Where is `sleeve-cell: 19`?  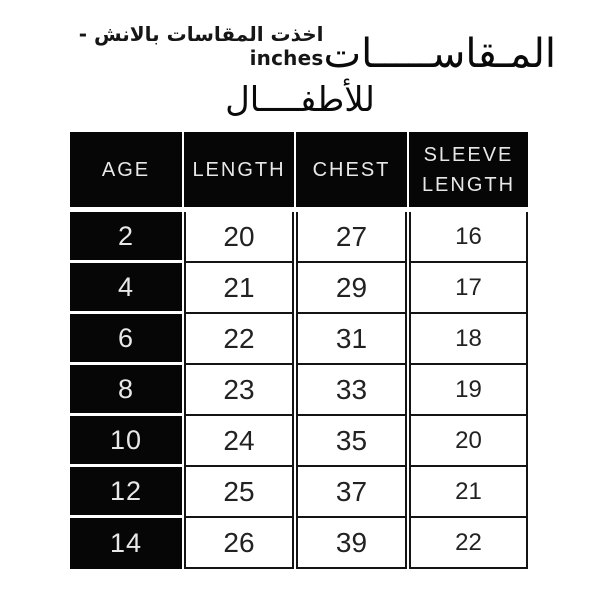 sleeve-cell: 19 is located at coordinates (468, 390).